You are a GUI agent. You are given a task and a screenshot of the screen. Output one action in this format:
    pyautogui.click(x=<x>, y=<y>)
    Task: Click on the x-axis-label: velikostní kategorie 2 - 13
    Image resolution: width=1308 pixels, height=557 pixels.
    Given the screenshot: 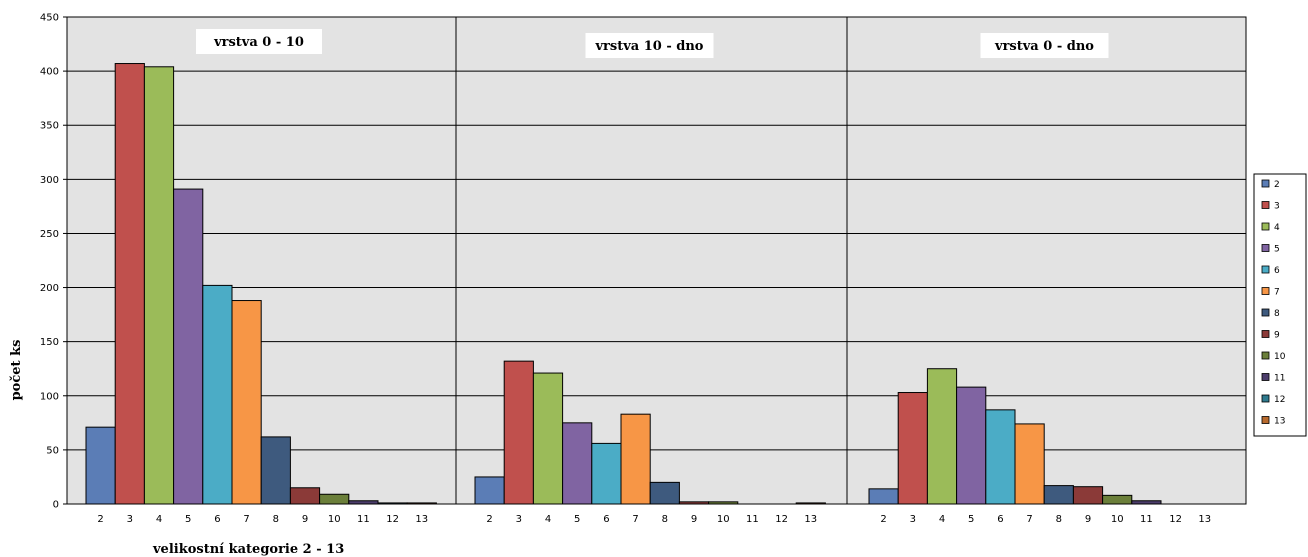 What is the action you would take?
    pyautogui.click(x=248, y=549)
    